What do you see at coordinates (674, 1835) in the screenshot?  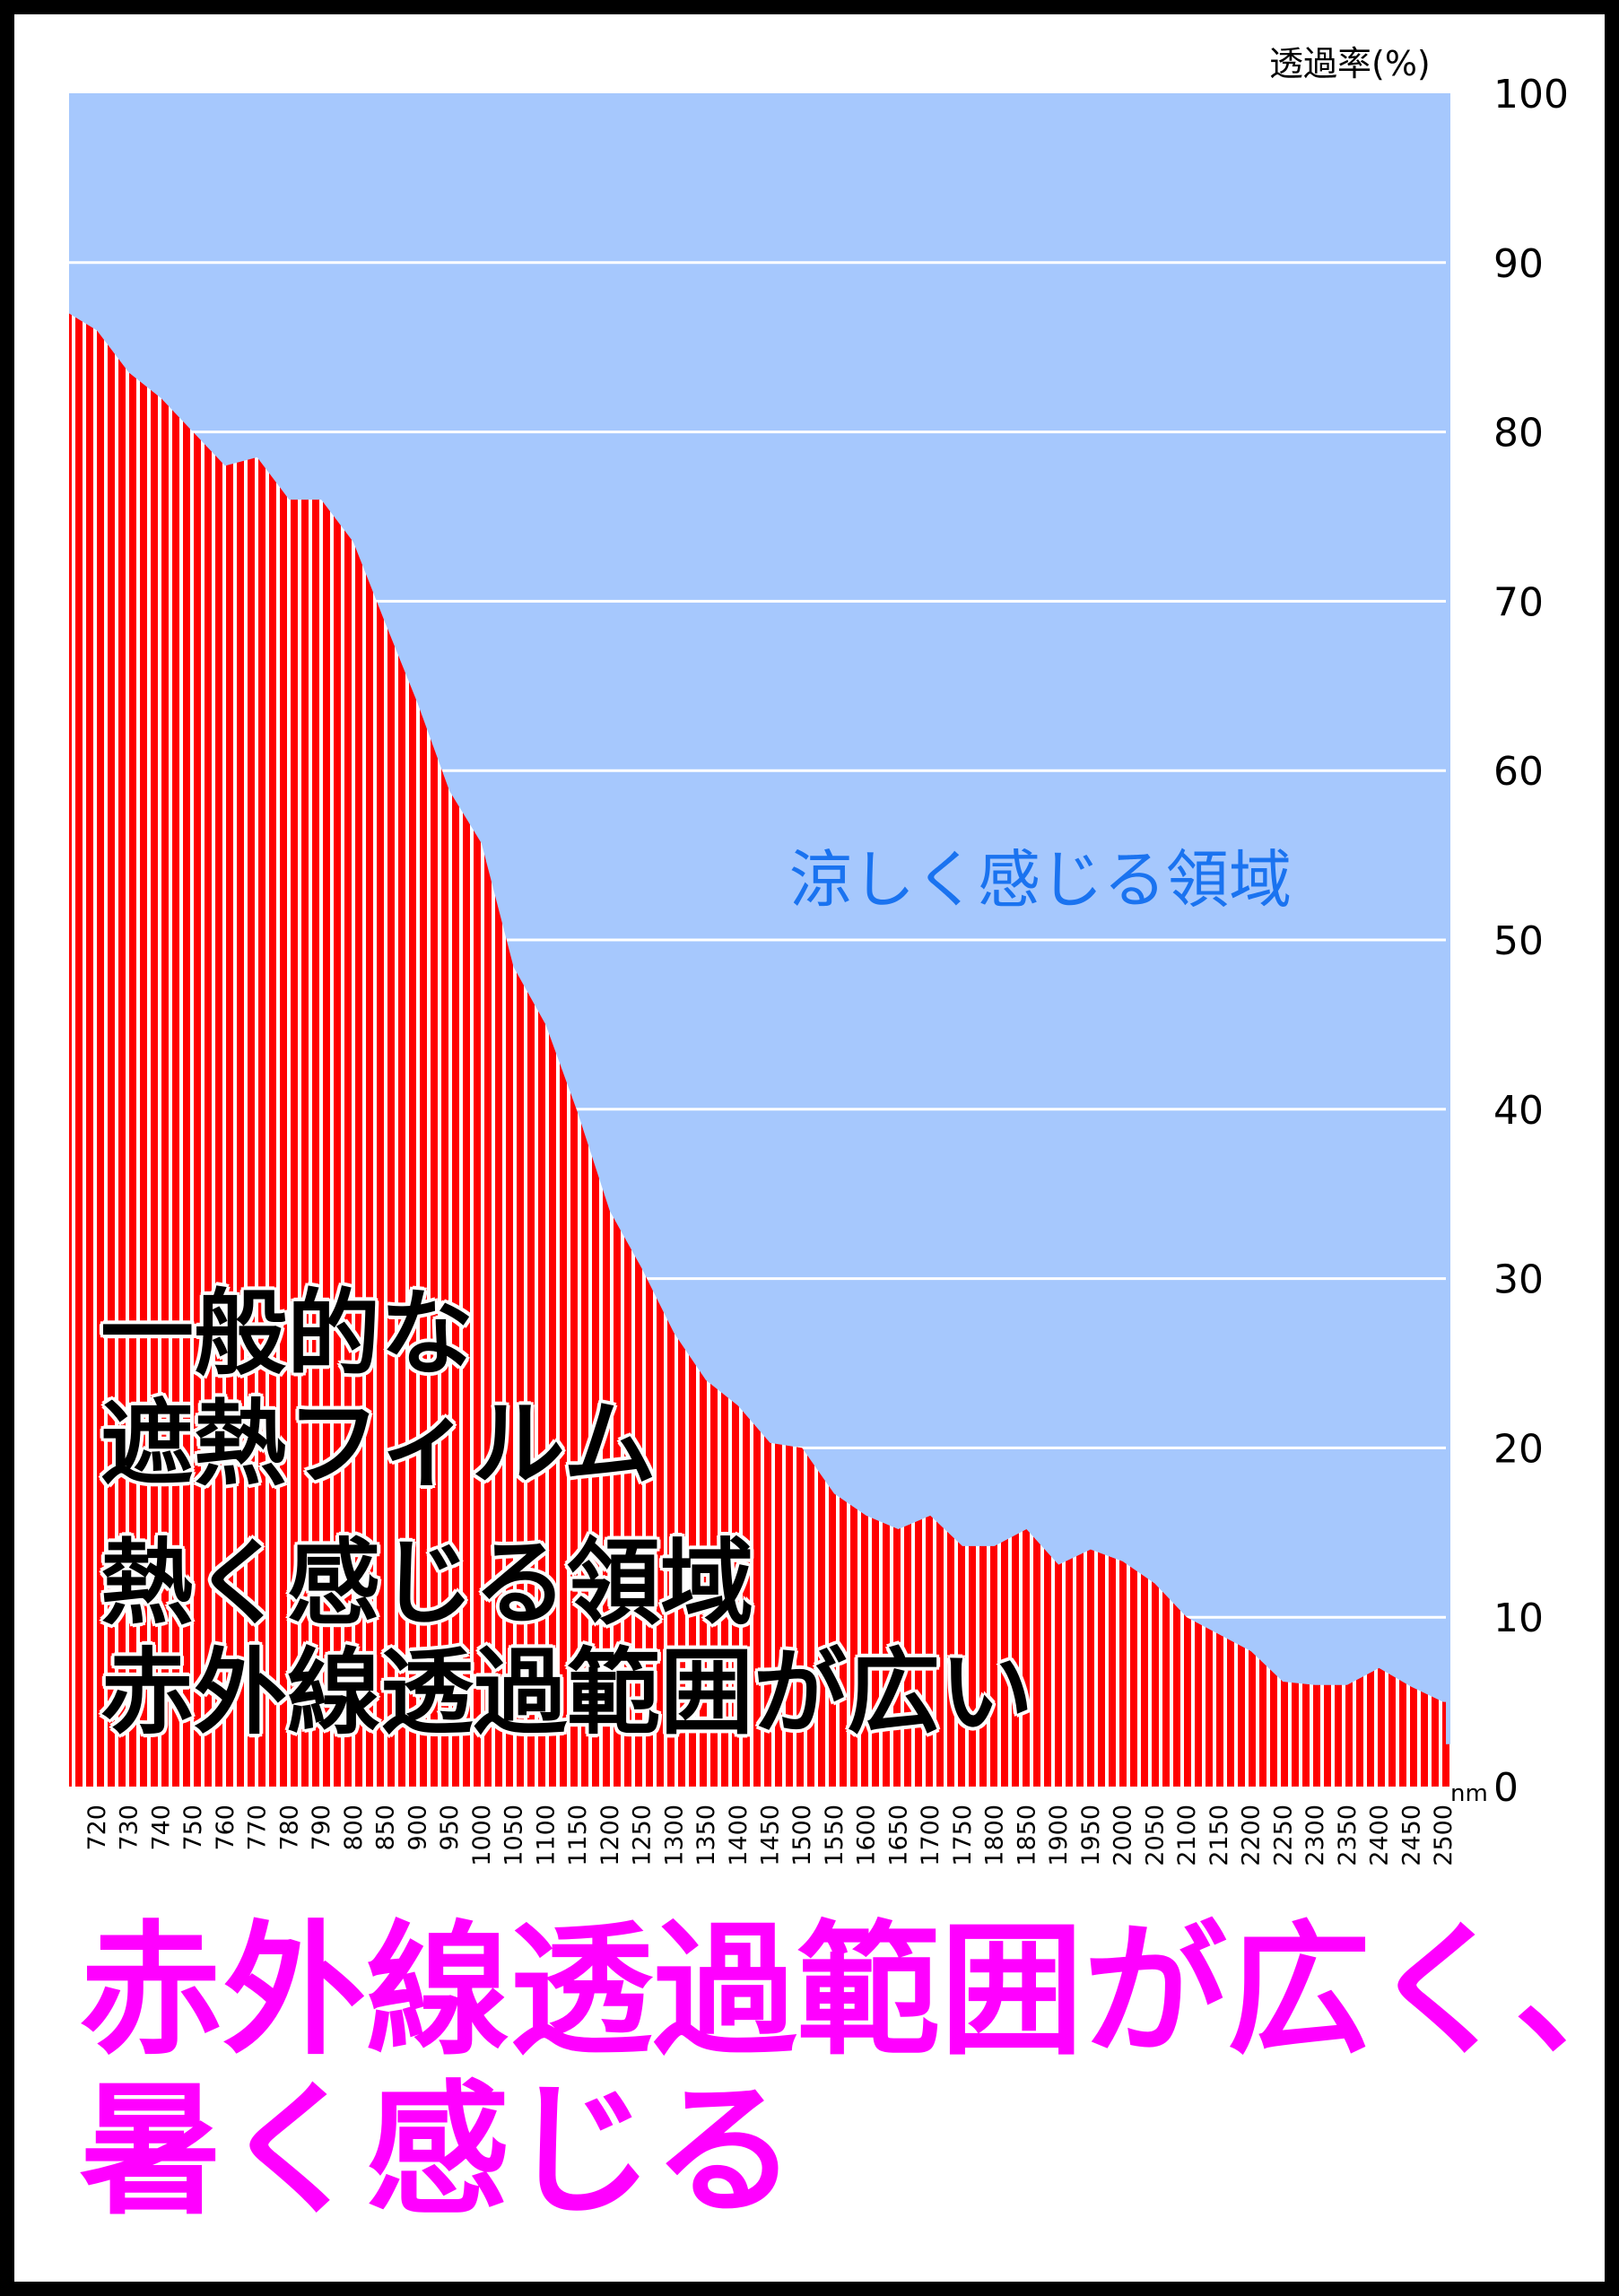 I see `x-tick-label: 1300` at bounding box center [674, 1835].